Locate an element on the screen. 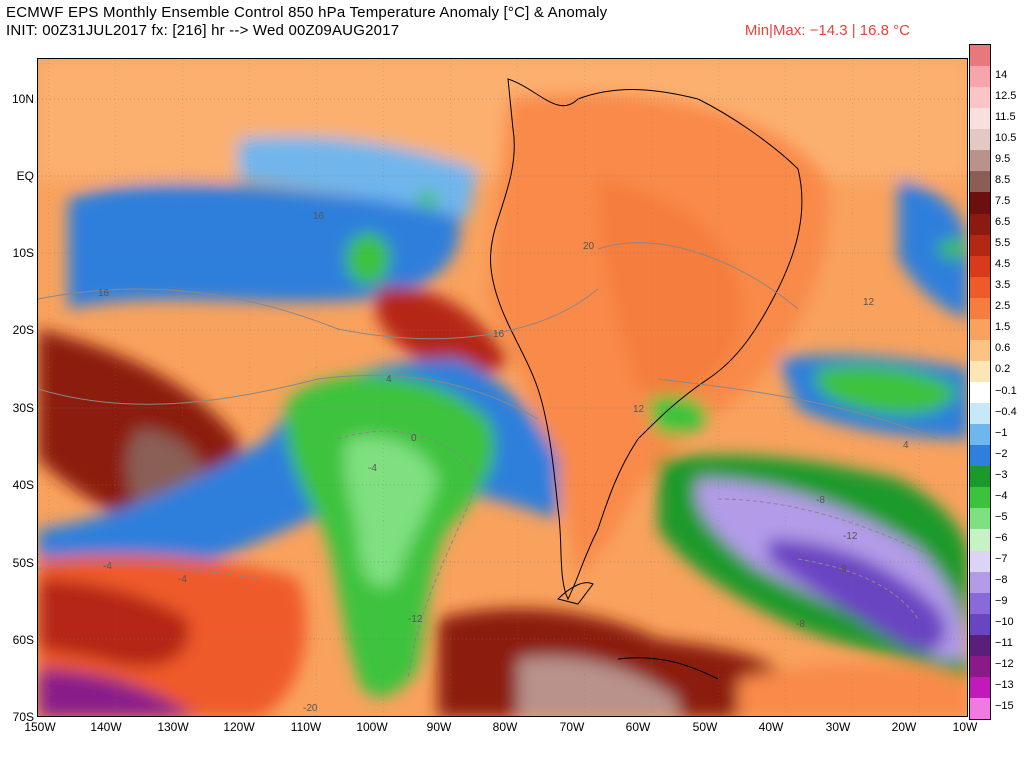 The image size is (1024, 768). lat-label: 20S is located at coordinates (23, 330).